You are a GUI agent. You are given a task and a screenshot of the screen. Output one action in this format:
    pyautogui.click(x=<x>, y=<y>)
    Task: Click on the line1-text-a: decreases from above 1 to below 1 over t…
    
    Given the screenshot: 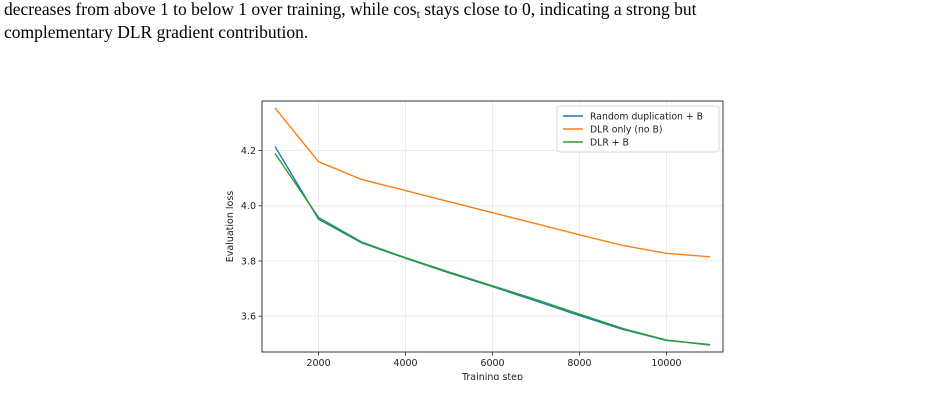 What is the action you would take?
    pyautogui.click(x=210, y=9)
    